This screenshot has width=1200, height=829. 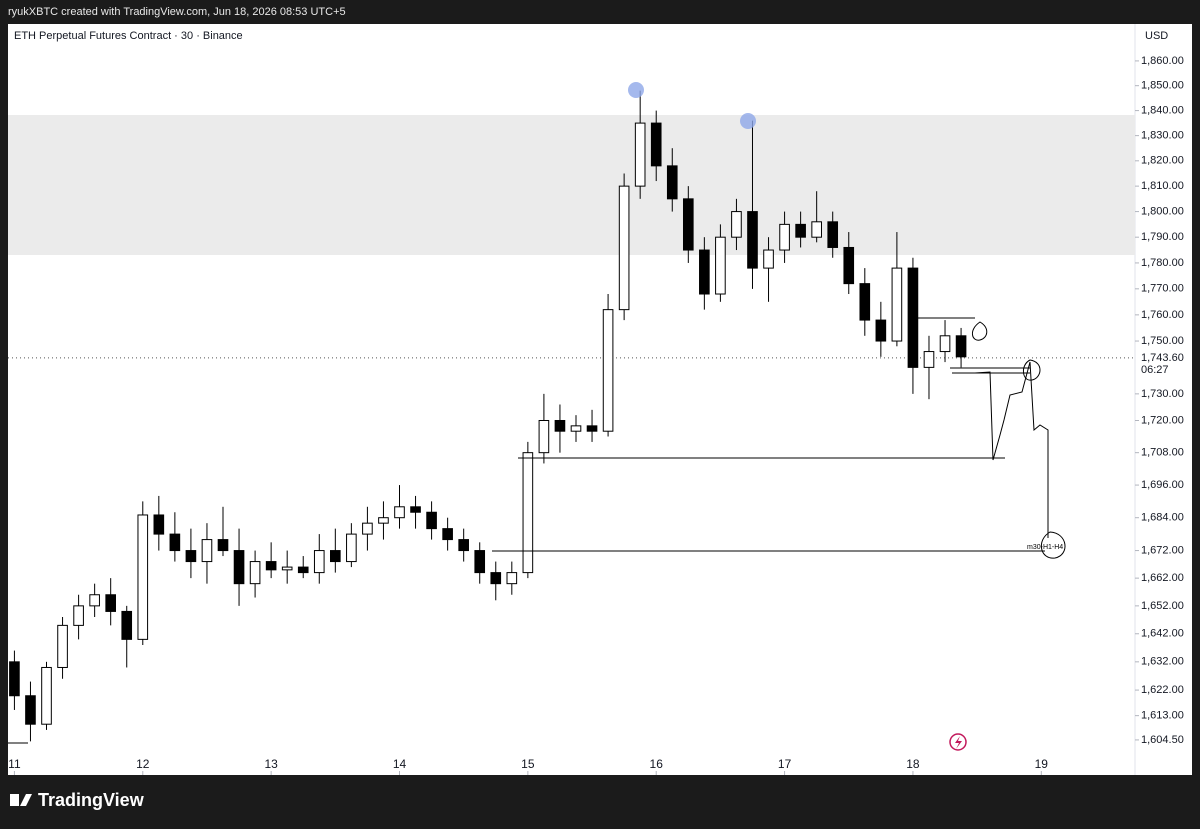 I want to click on top-marker, so click(x=636, y=90).